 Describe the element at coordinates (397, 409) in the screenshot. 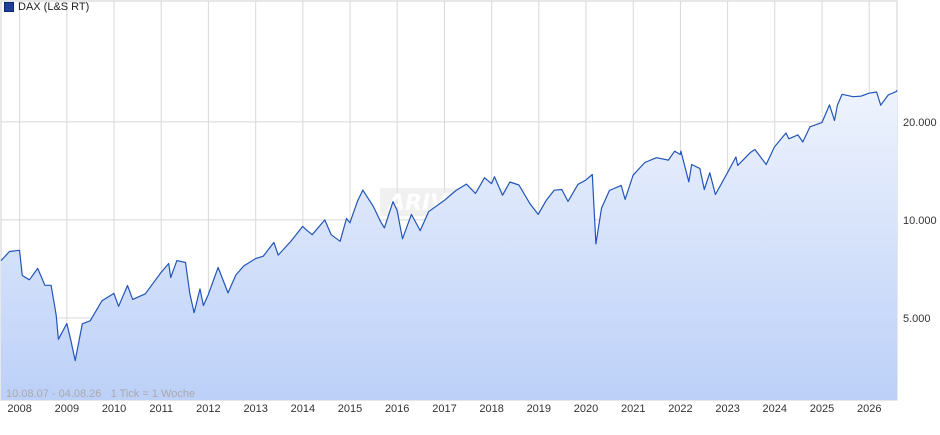

I see `x-tick-label: 2016` at that location.